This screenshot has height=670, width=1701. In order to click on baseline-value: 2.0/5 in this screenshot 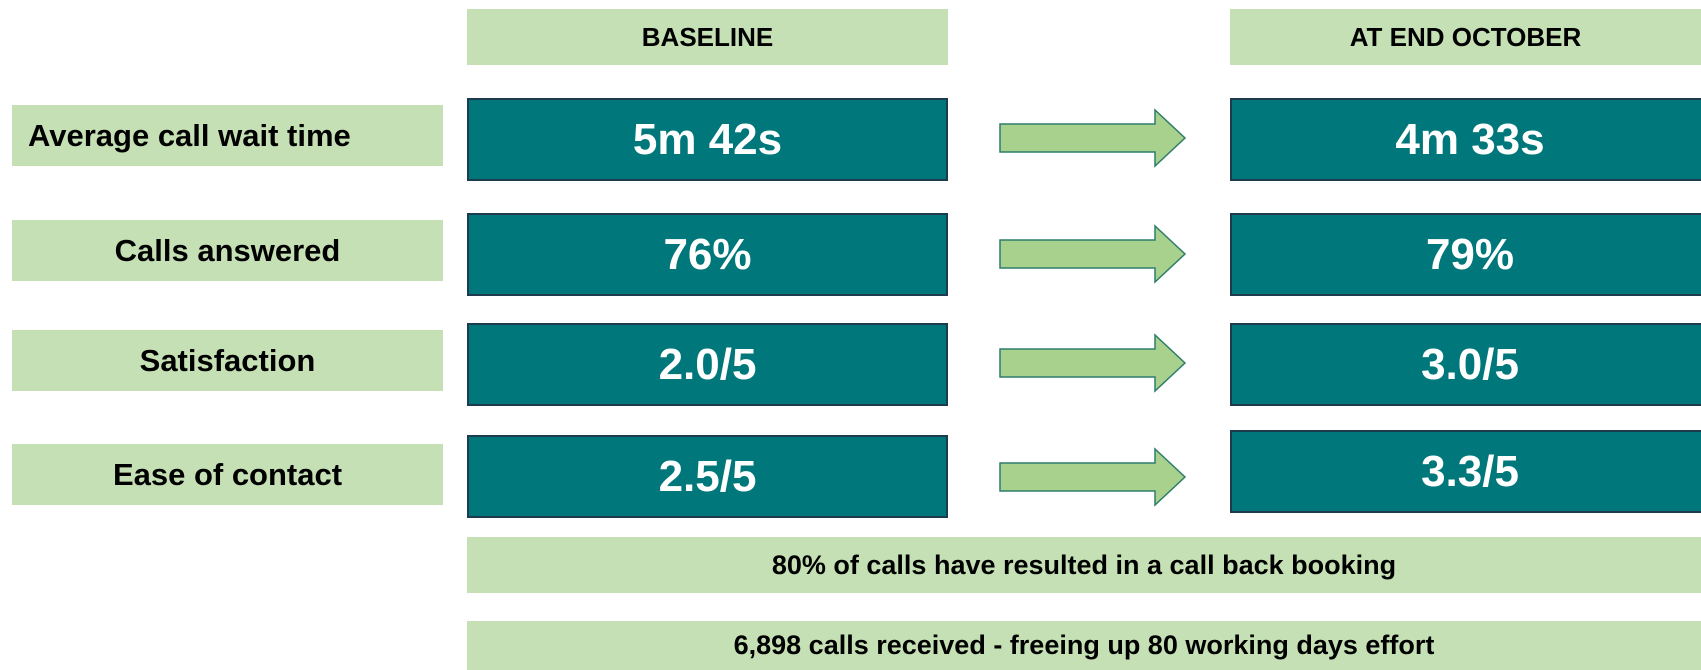, I will do `click(707, 364)`.